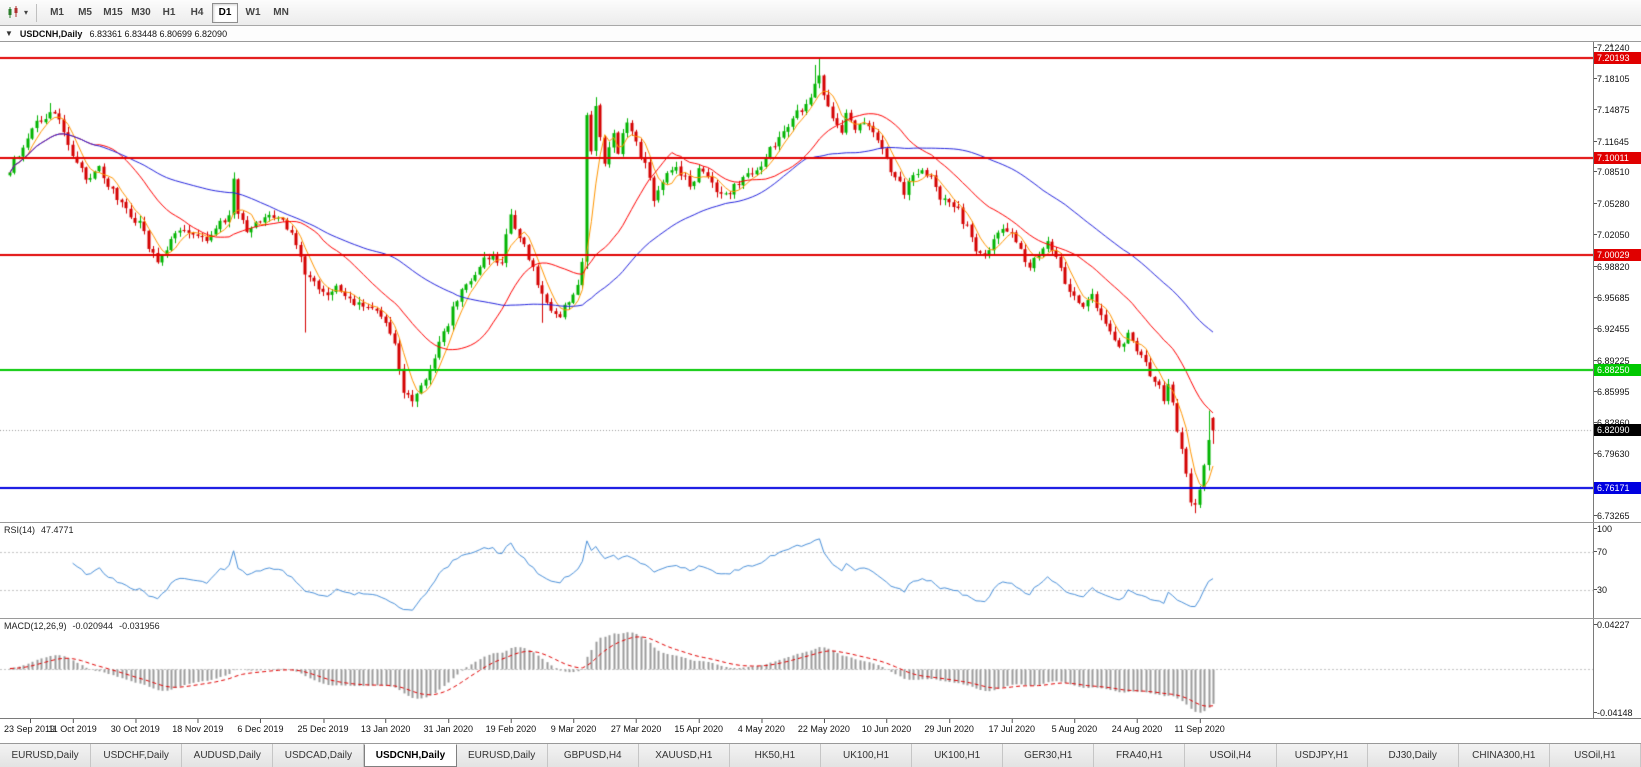 The image size is (1641, 767). Describe the element at coordinates (85, 626) in the screenshot. I see `macd-header: MACD(12,26,9) -0.020944 -0.031956` at that location.